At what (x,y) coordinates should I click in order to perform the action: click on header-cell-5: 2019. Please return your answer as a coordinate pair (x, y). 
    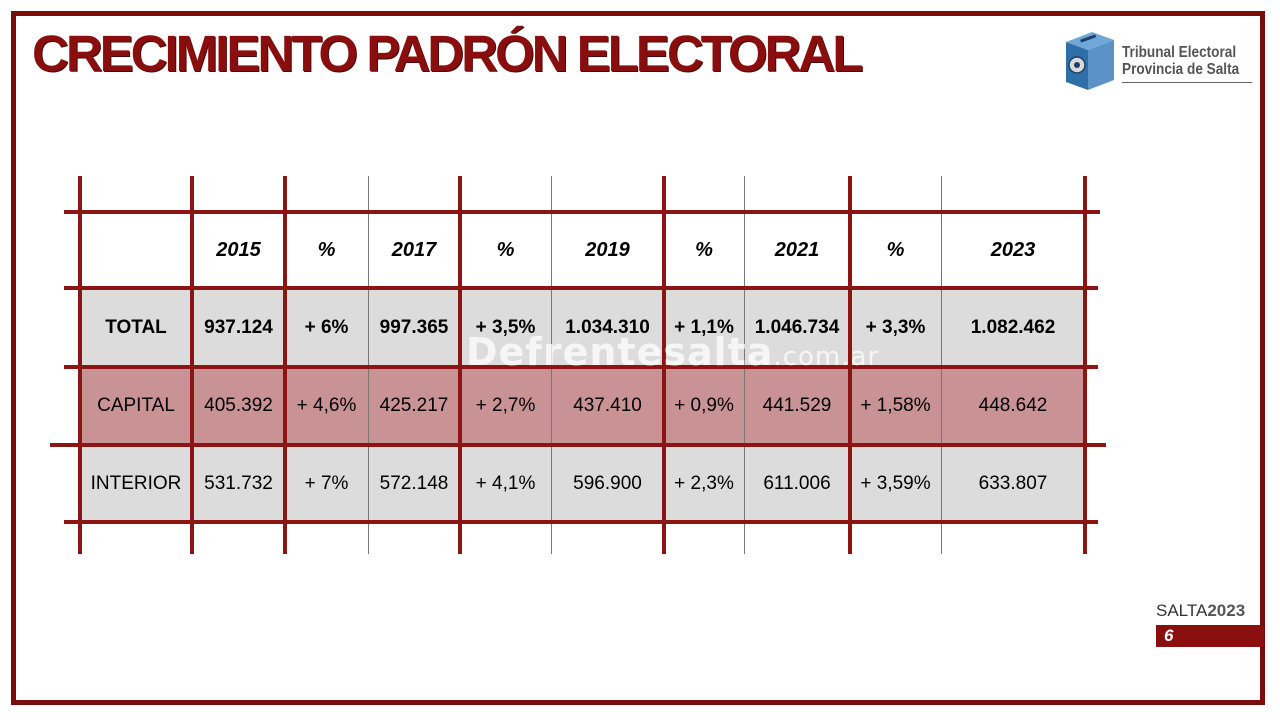
    Looking at the image, I should click on (607, 249).